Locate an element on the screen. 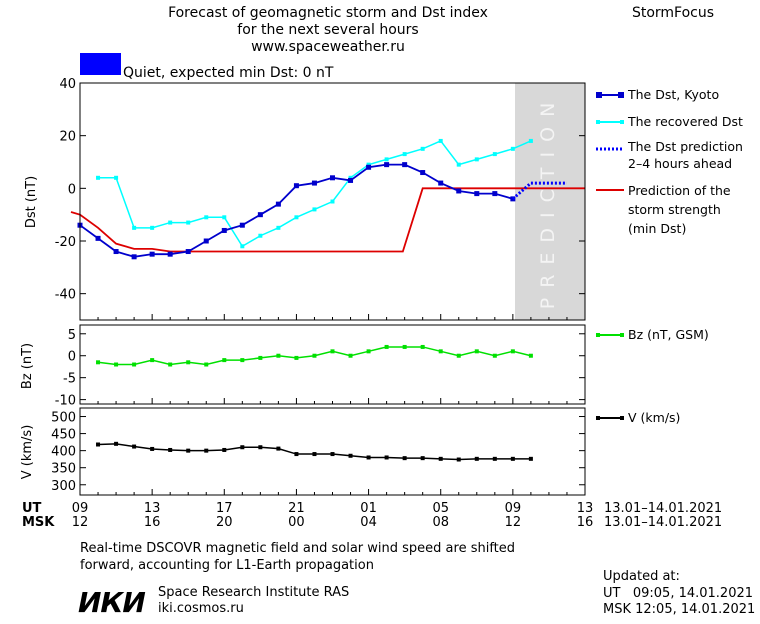 This screenshot has height=624, width=760. bz-y-tick-label: -10 is located at coordinates (65, 401).